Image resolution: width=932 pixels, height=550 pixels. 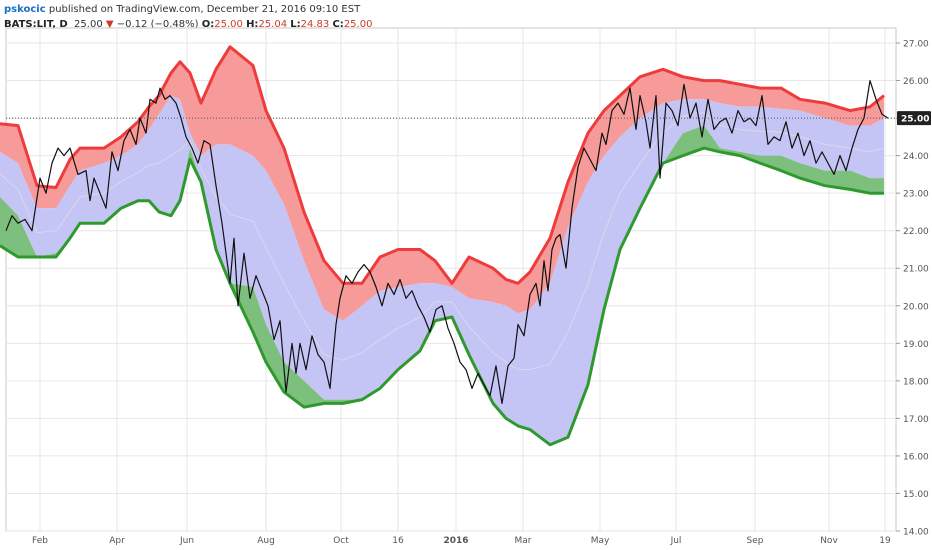 I want to click on y-tick-label: 14.00, so click(x=916, y=533).